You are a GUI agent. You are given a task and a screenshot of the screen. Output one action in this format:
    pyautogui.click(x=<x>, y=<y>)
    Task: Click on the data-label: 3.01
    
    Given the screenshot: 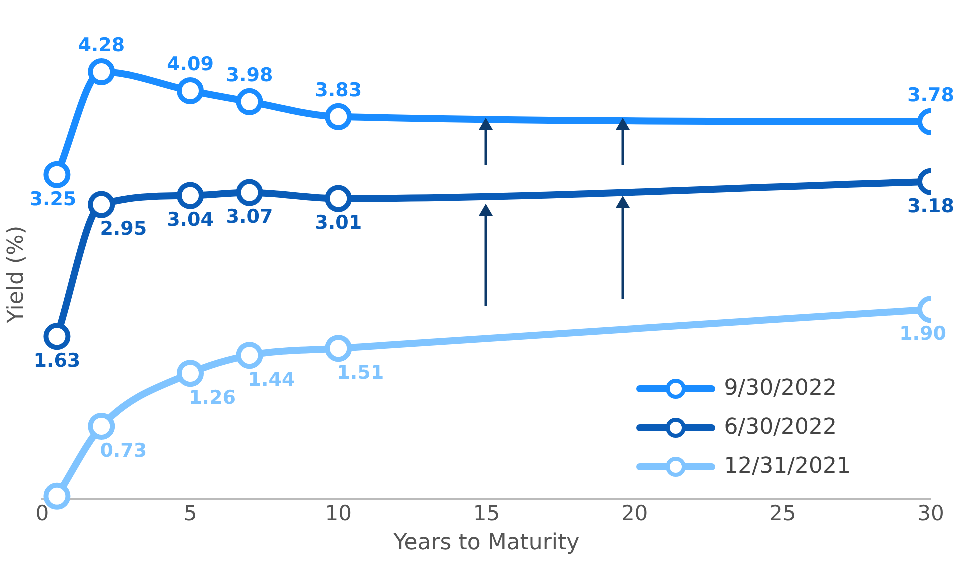 What is the action you would take?
    pyautogui.click(x=338, y=223)
    